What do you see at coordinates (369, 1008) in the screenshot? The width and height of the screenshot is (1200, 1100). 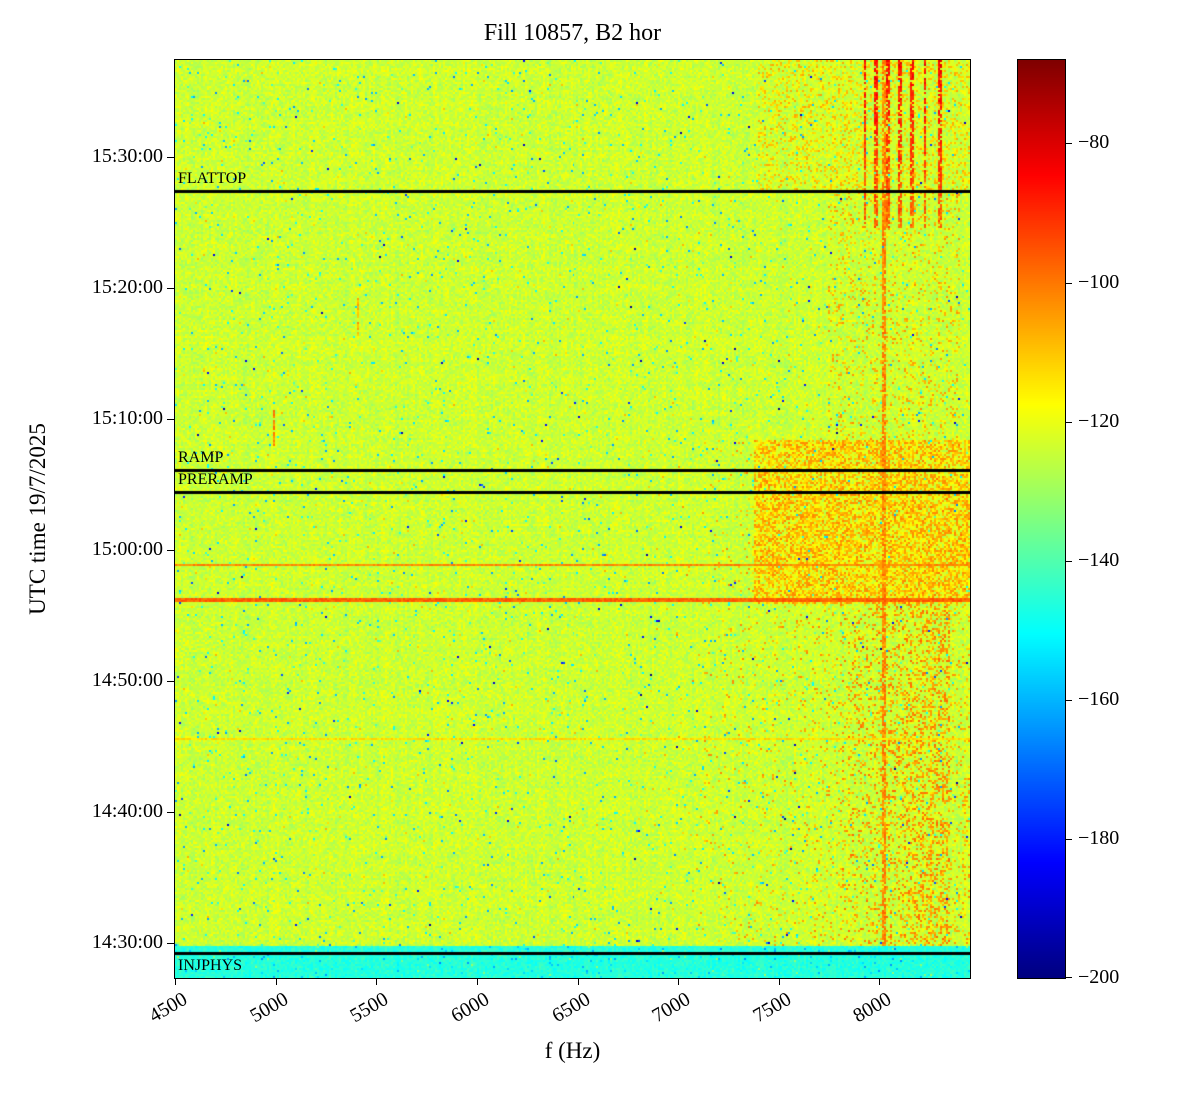 I see `x-tick-label: 5500` at bounding box center [369, 1008].